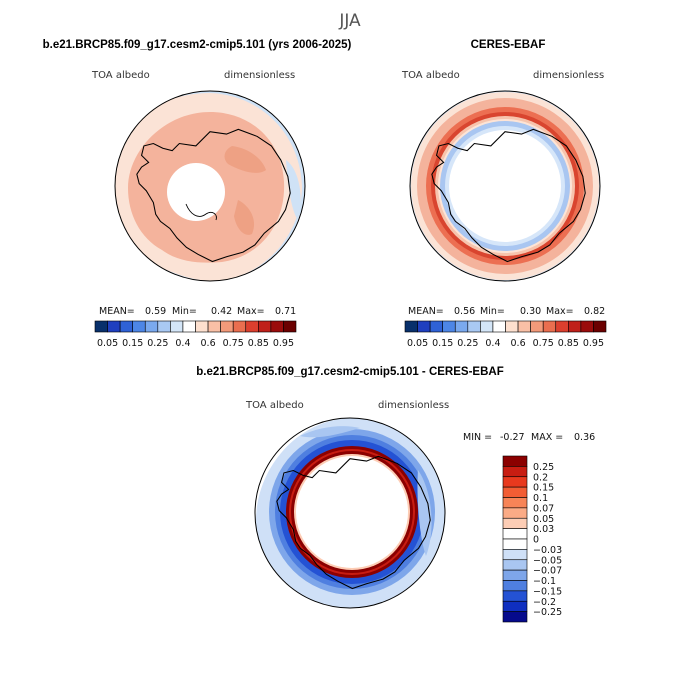  What do you see at coordinates (547, 571) in the screenshot?
I see `colorbar-tick-label: −0.07` at bounding box center [547, 571].